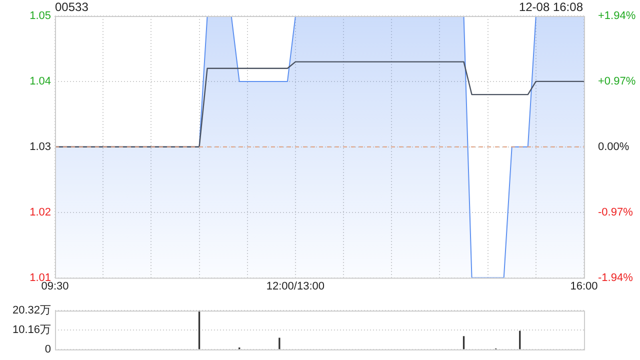  I want to click on y2-tick-label: -1.94%, so click(616, 278).